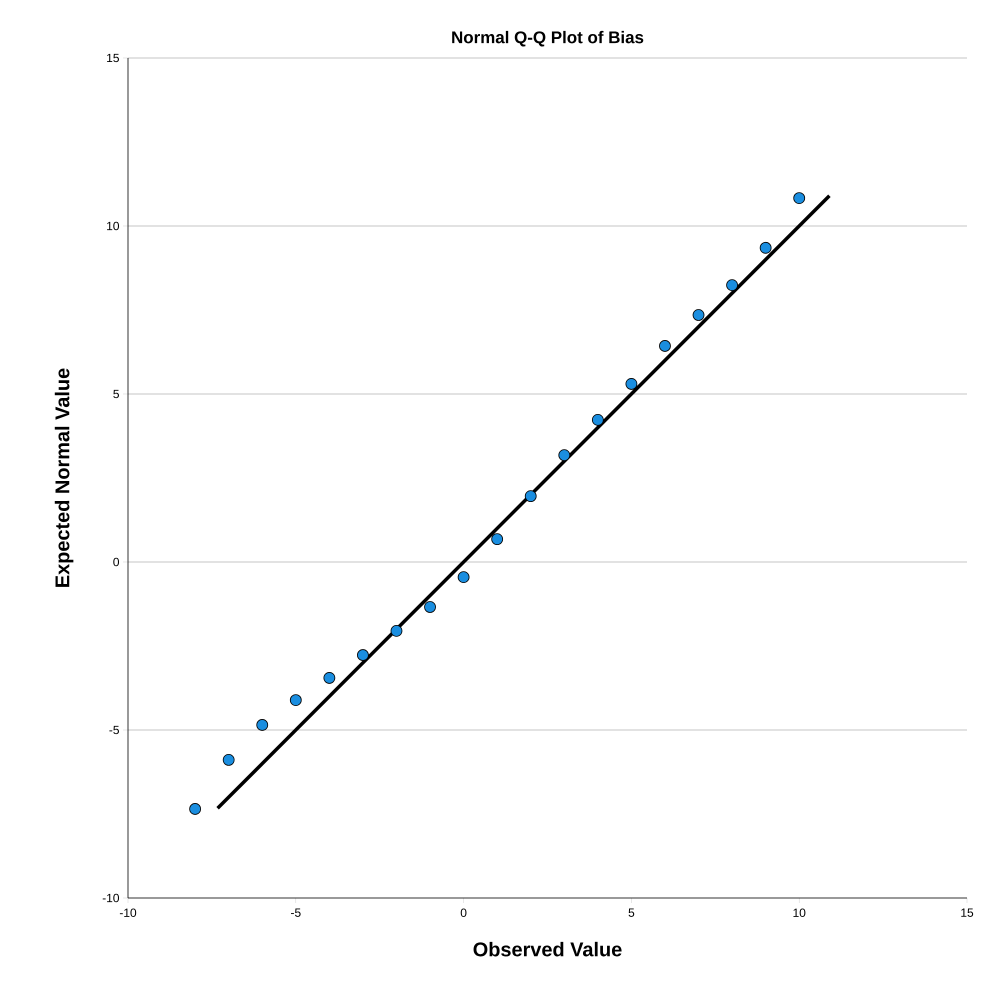  What do you see at coordinates (111, 898) in the screenshot?
I see `y-tick-label: -10` at bounding box center [111, 898].